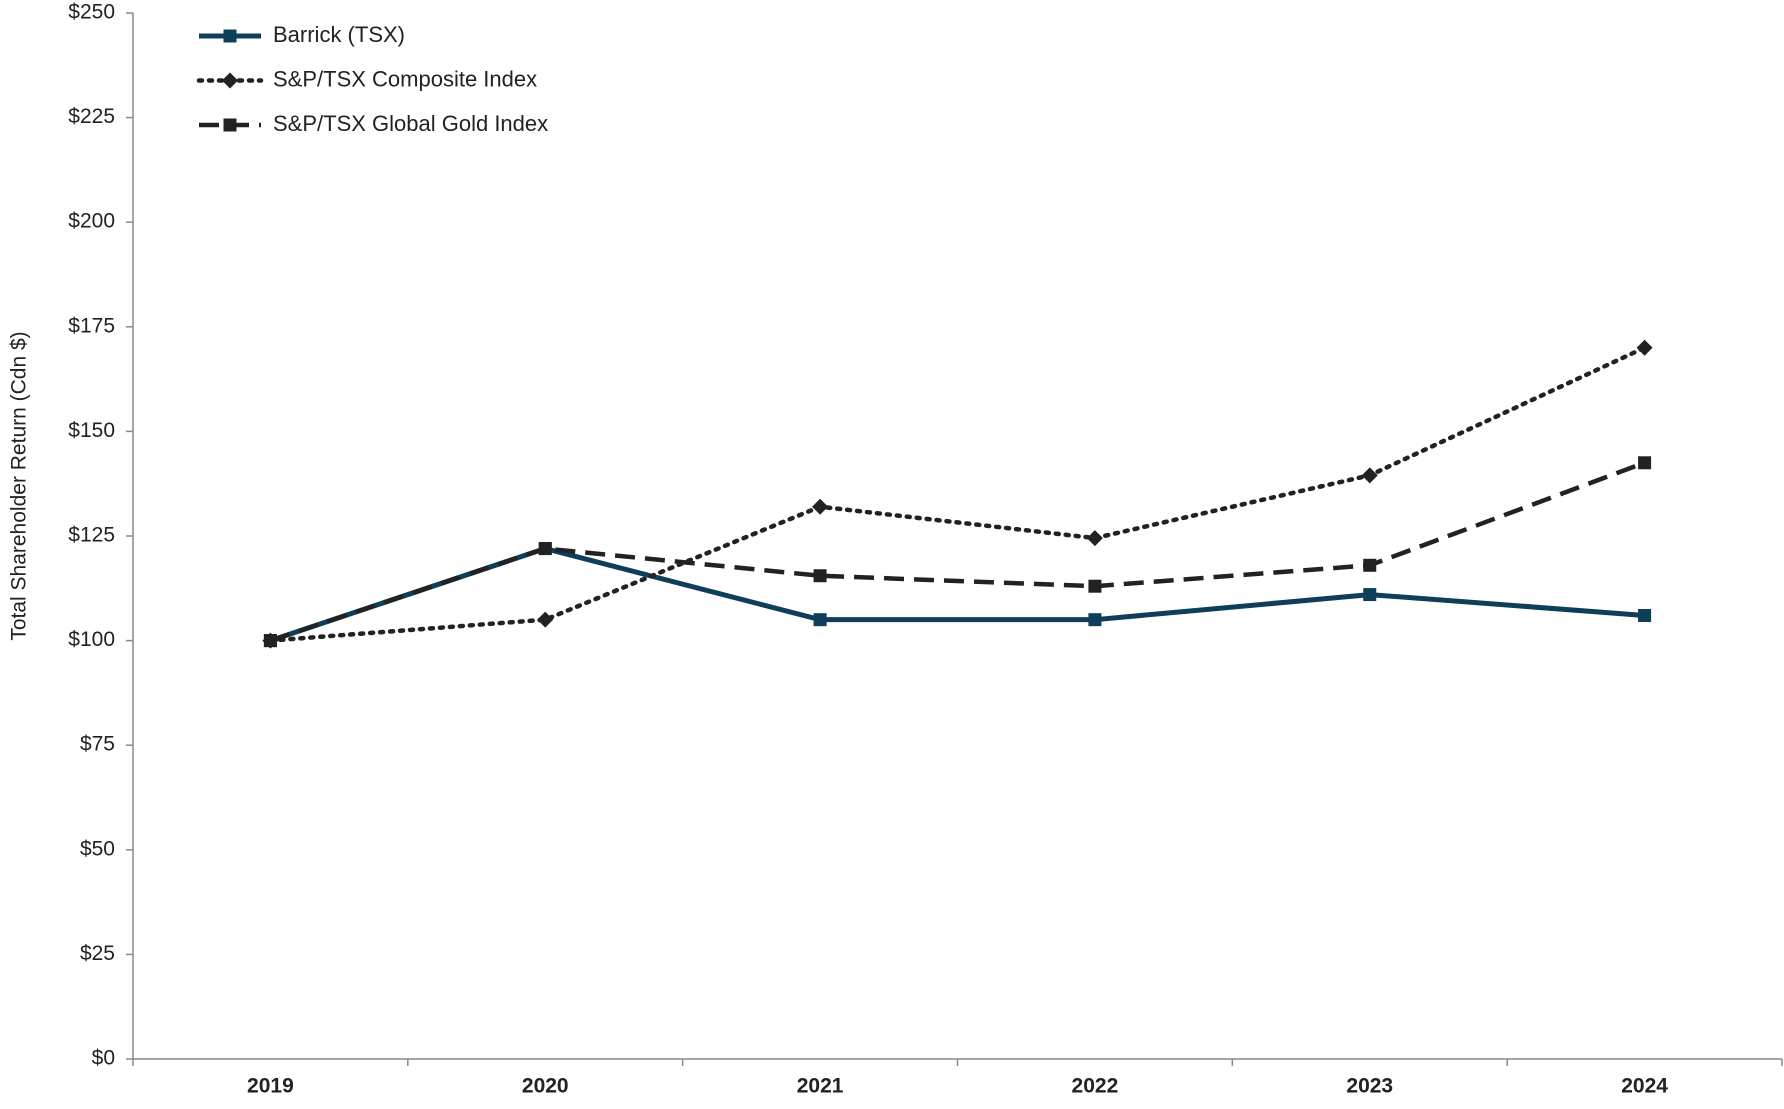 This screenshot has width=1784, height=1109. Describe the element at coordinates (1095, 1086) in the screenshot. I see `x-tick-label: 2022` at that location.